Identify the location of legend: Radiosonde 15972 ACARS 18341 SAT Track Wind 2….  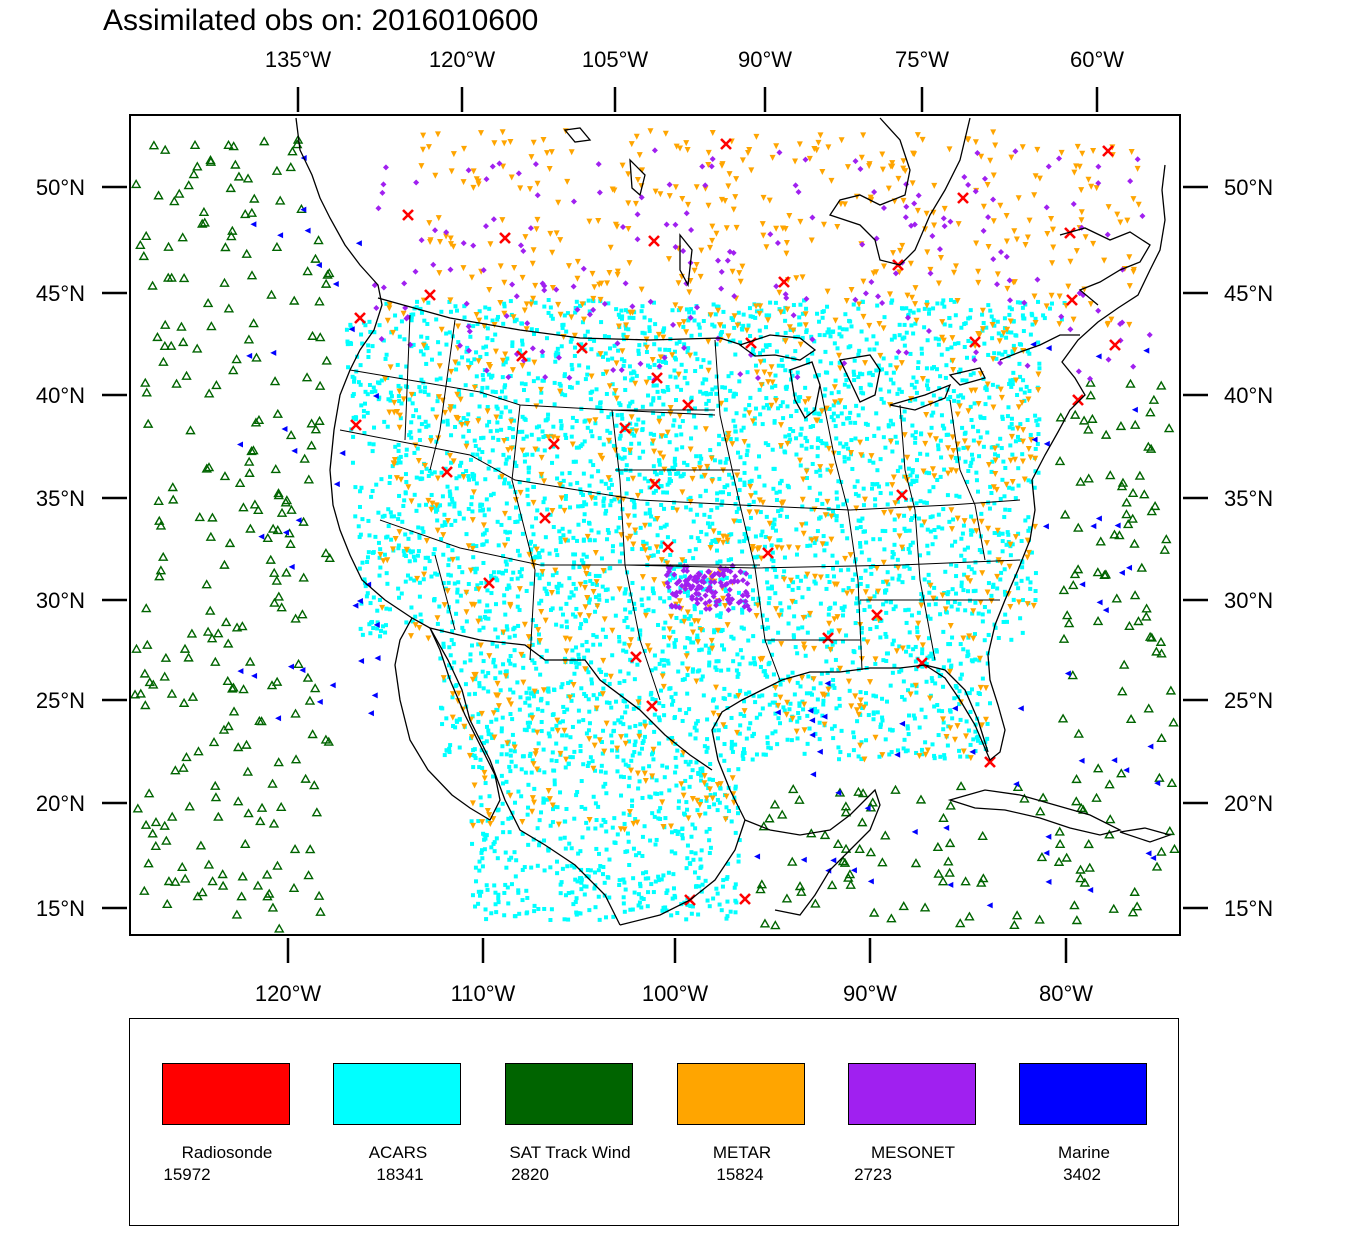
(654, 1122).